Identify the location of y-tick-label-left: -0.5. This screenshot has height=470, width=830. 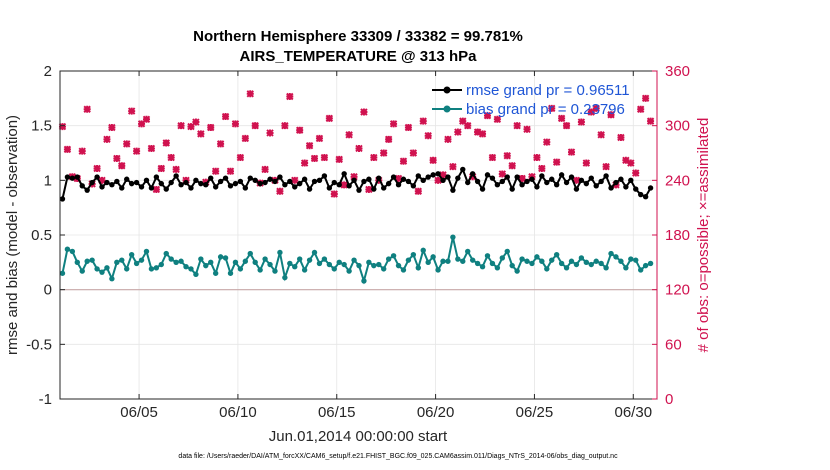
(39, 344).